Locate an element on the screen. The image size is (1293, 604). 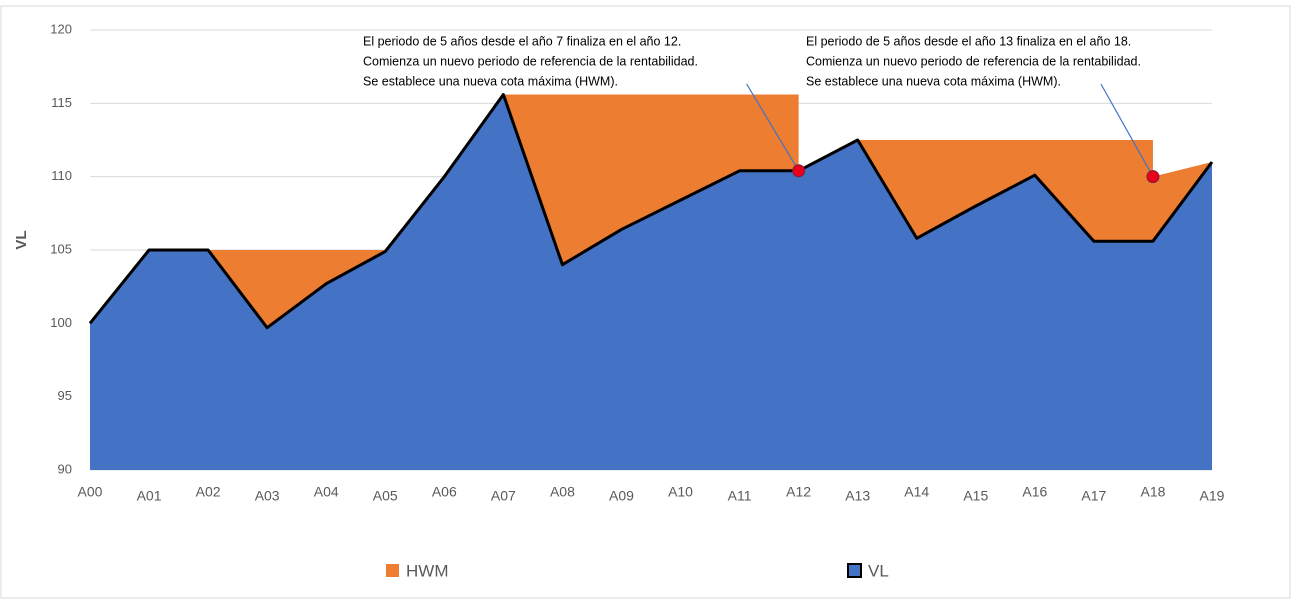
y-tick-label: 100 is located at coordinates (61, 322).